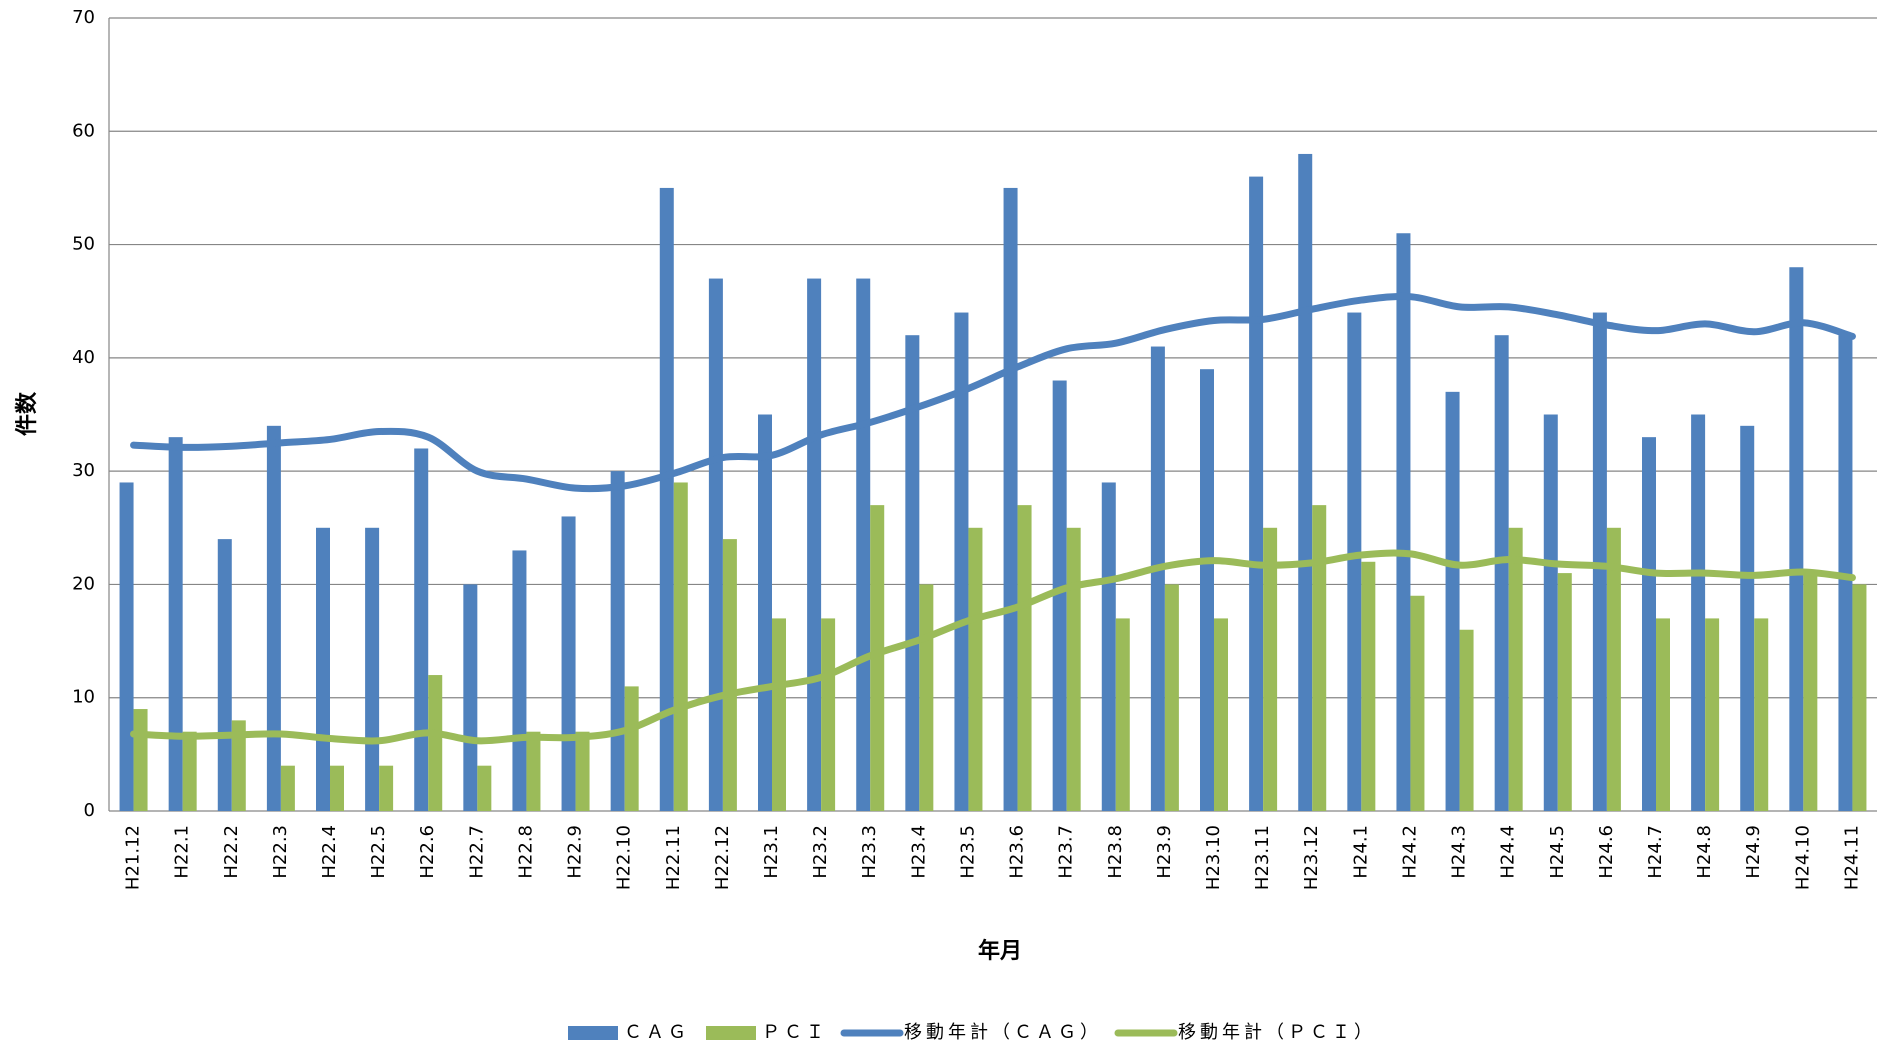 The height and width of the screenshot is (1049, 1886). I want to click on y-tick-label: 40, so click(83, 357).